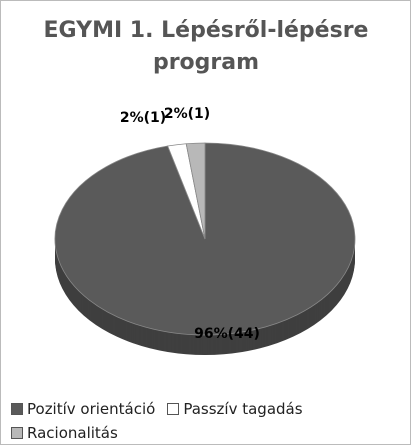 The image size is (411, 445). What do you see at coordinates (72, 433) in the screenshot?
I see `legend-label: Racionalitás` at bounding box center [72, 433].